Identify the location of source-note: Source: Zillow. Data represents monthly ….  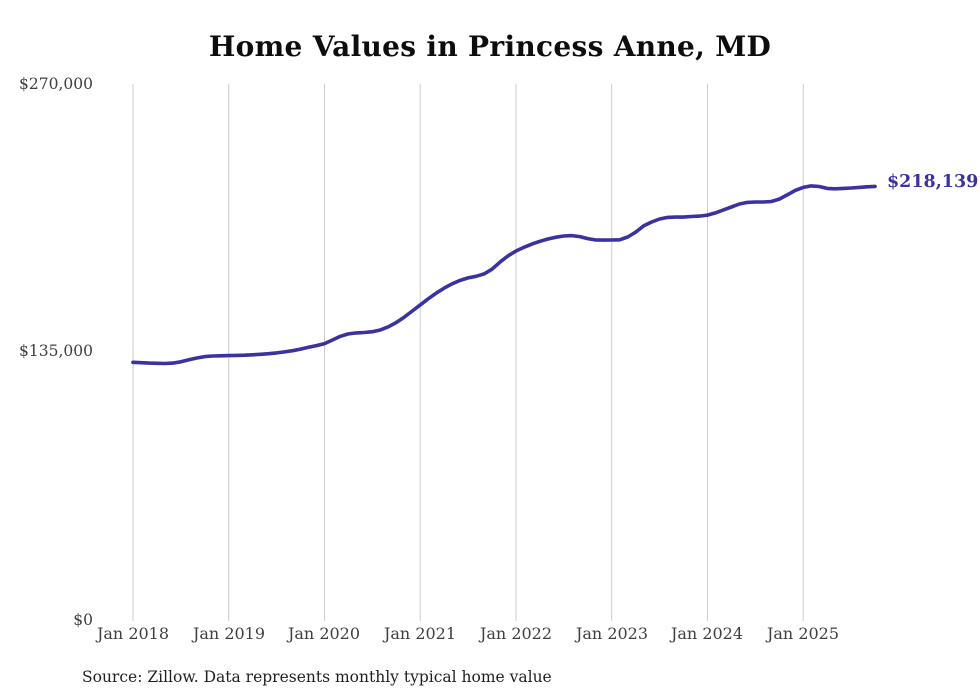
(317, 677).